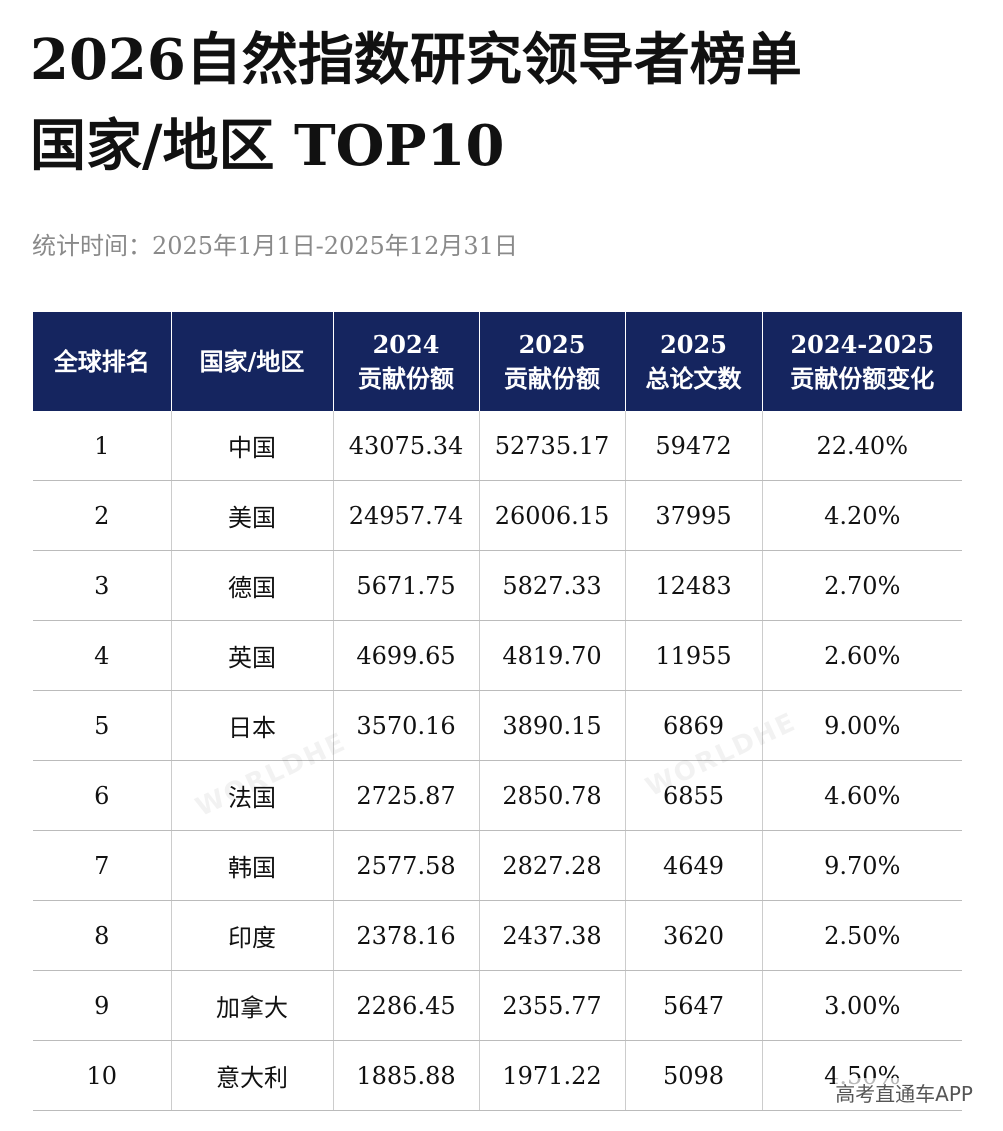  I want to click on table-row: 2 美国 24957.74 26006.15 37995 4.20%, so click(497, 515).